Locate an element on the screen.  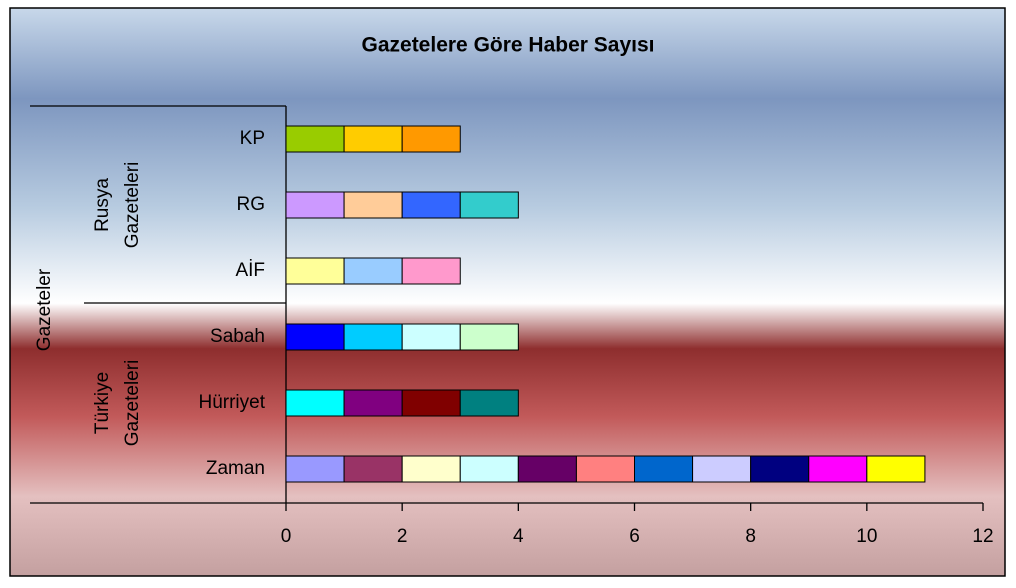
x-tick-label: 2 is located at coordinates (402, 536).